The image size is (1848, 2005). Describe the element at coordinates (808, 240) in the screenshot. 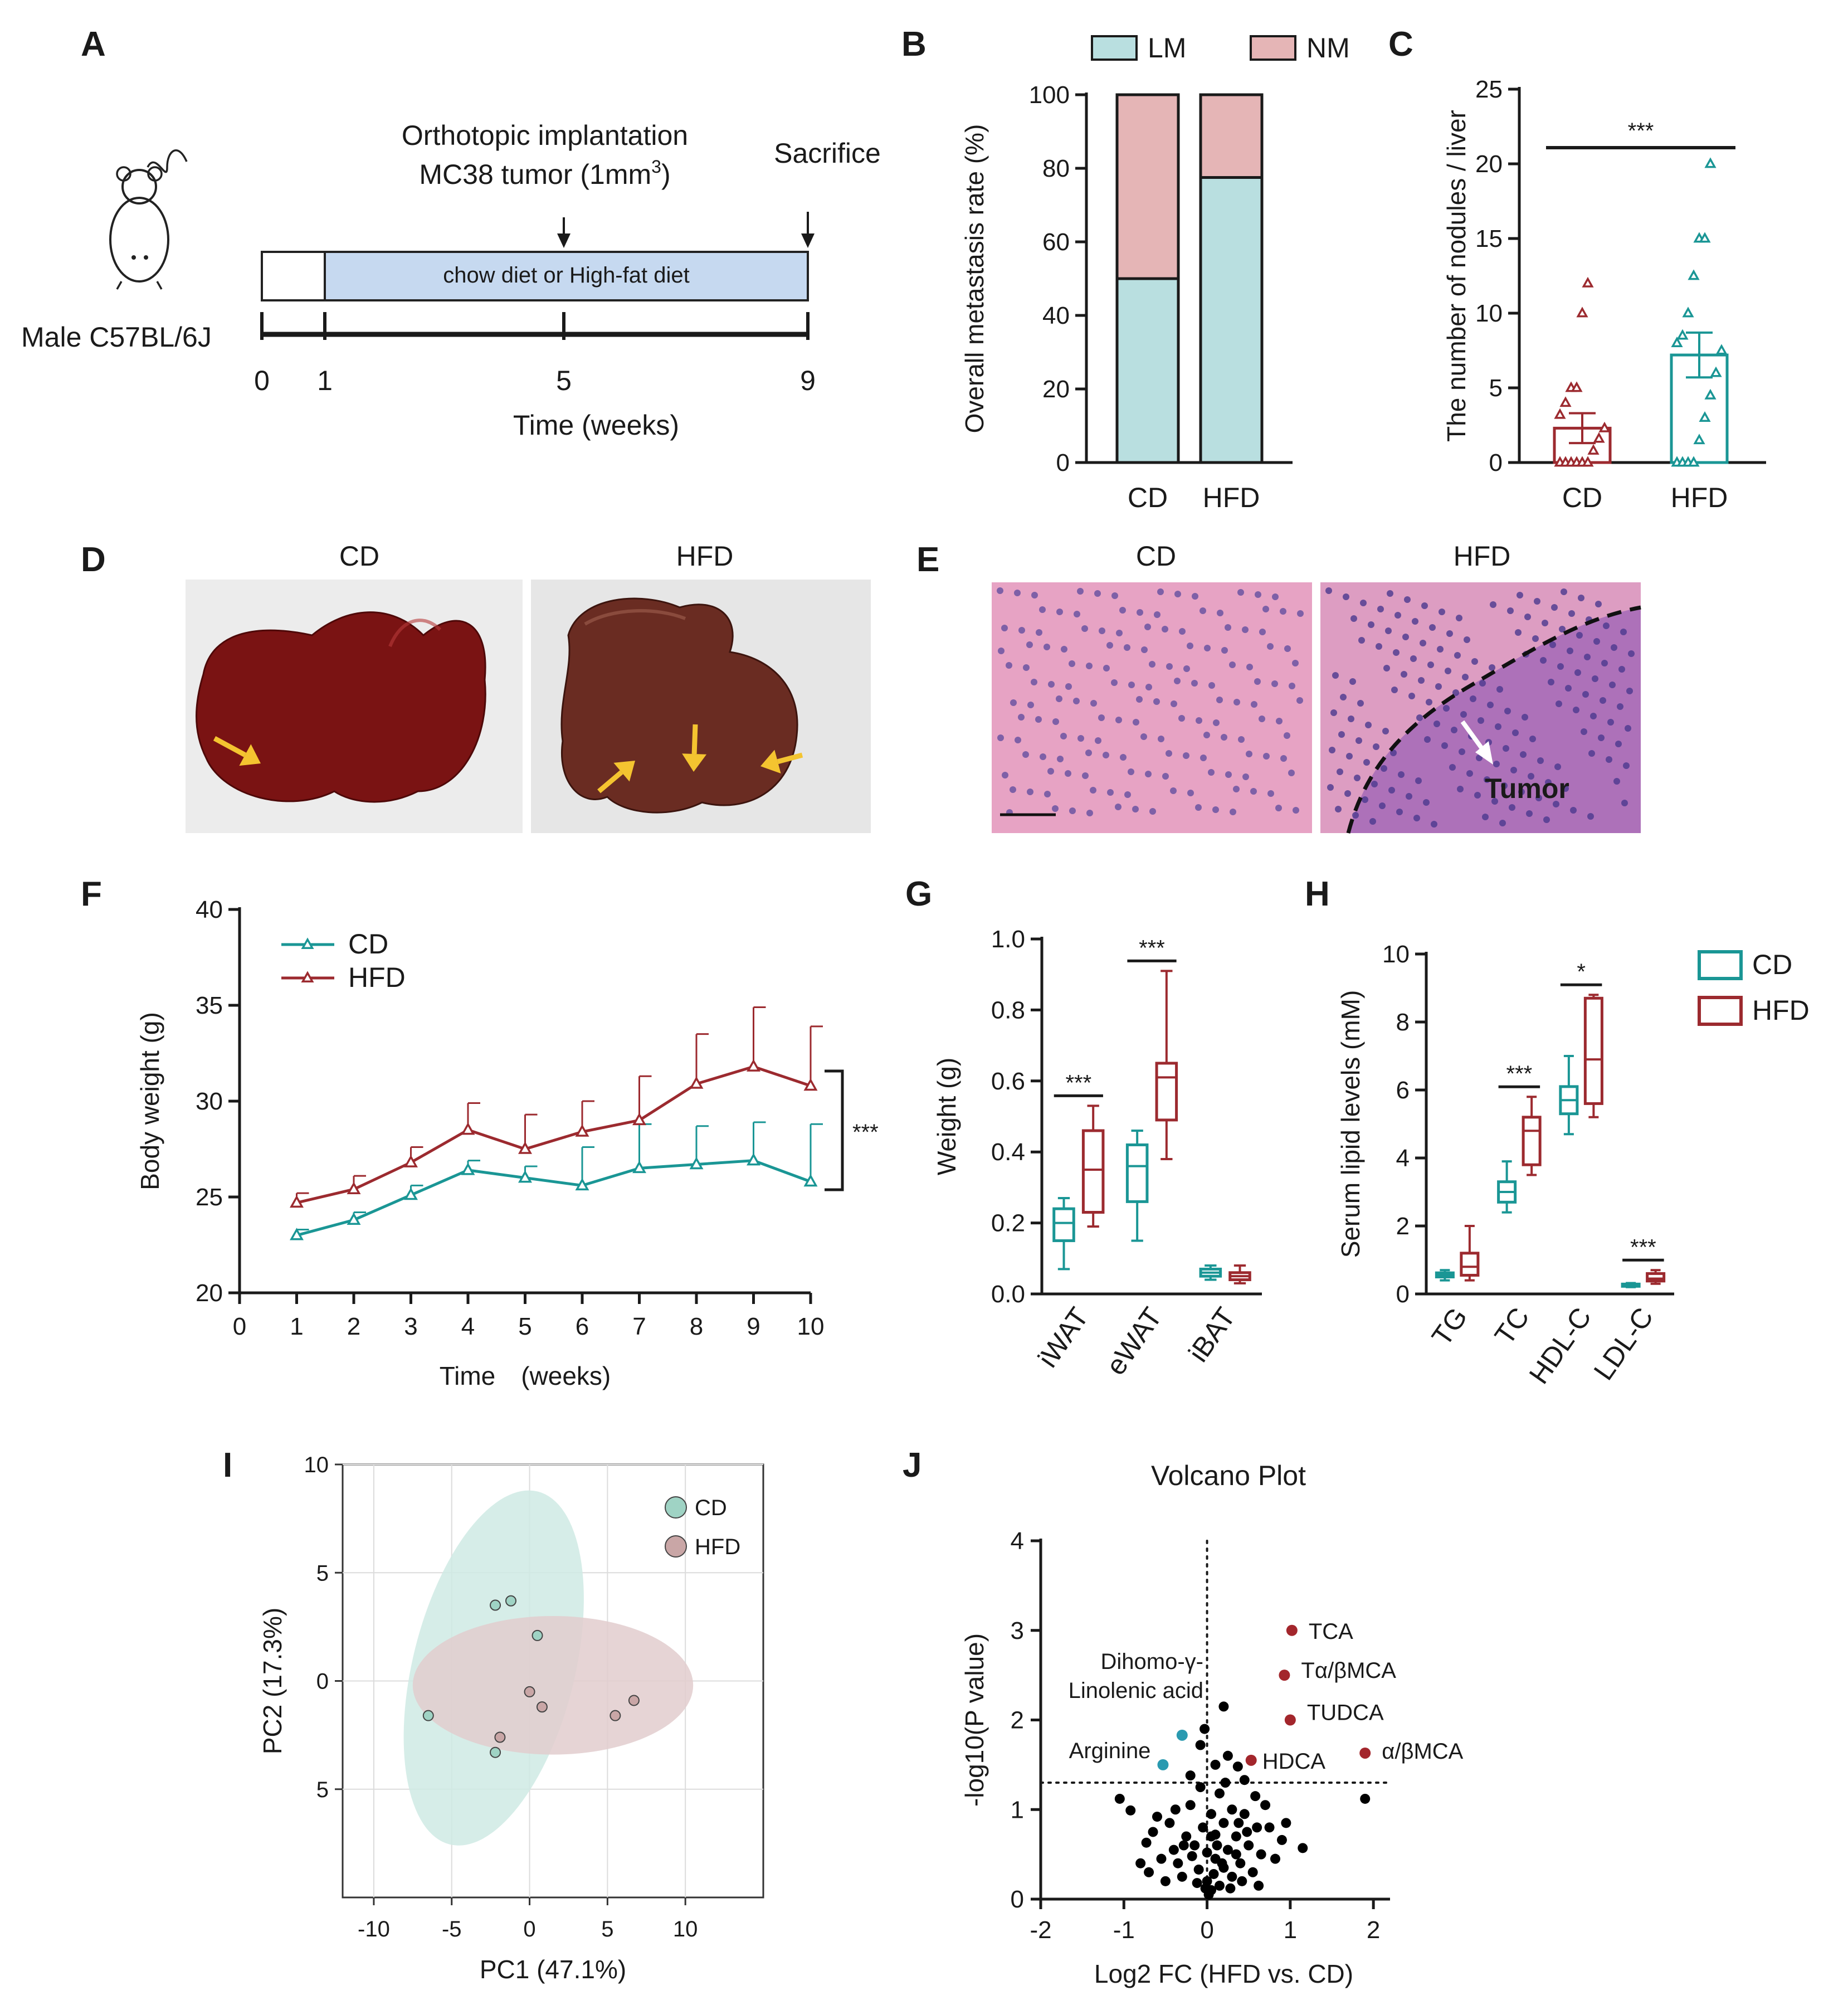

I see `arrow-head` at that location.